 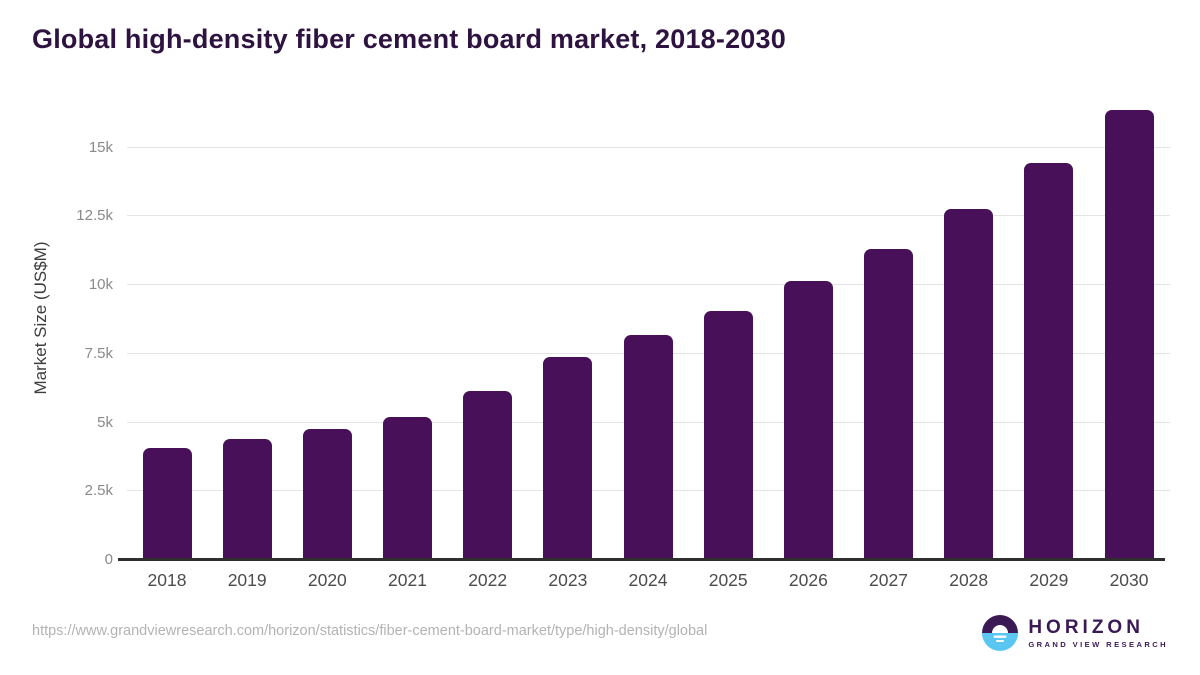 I want to click on bar-2025, so click(x=728, y=435).